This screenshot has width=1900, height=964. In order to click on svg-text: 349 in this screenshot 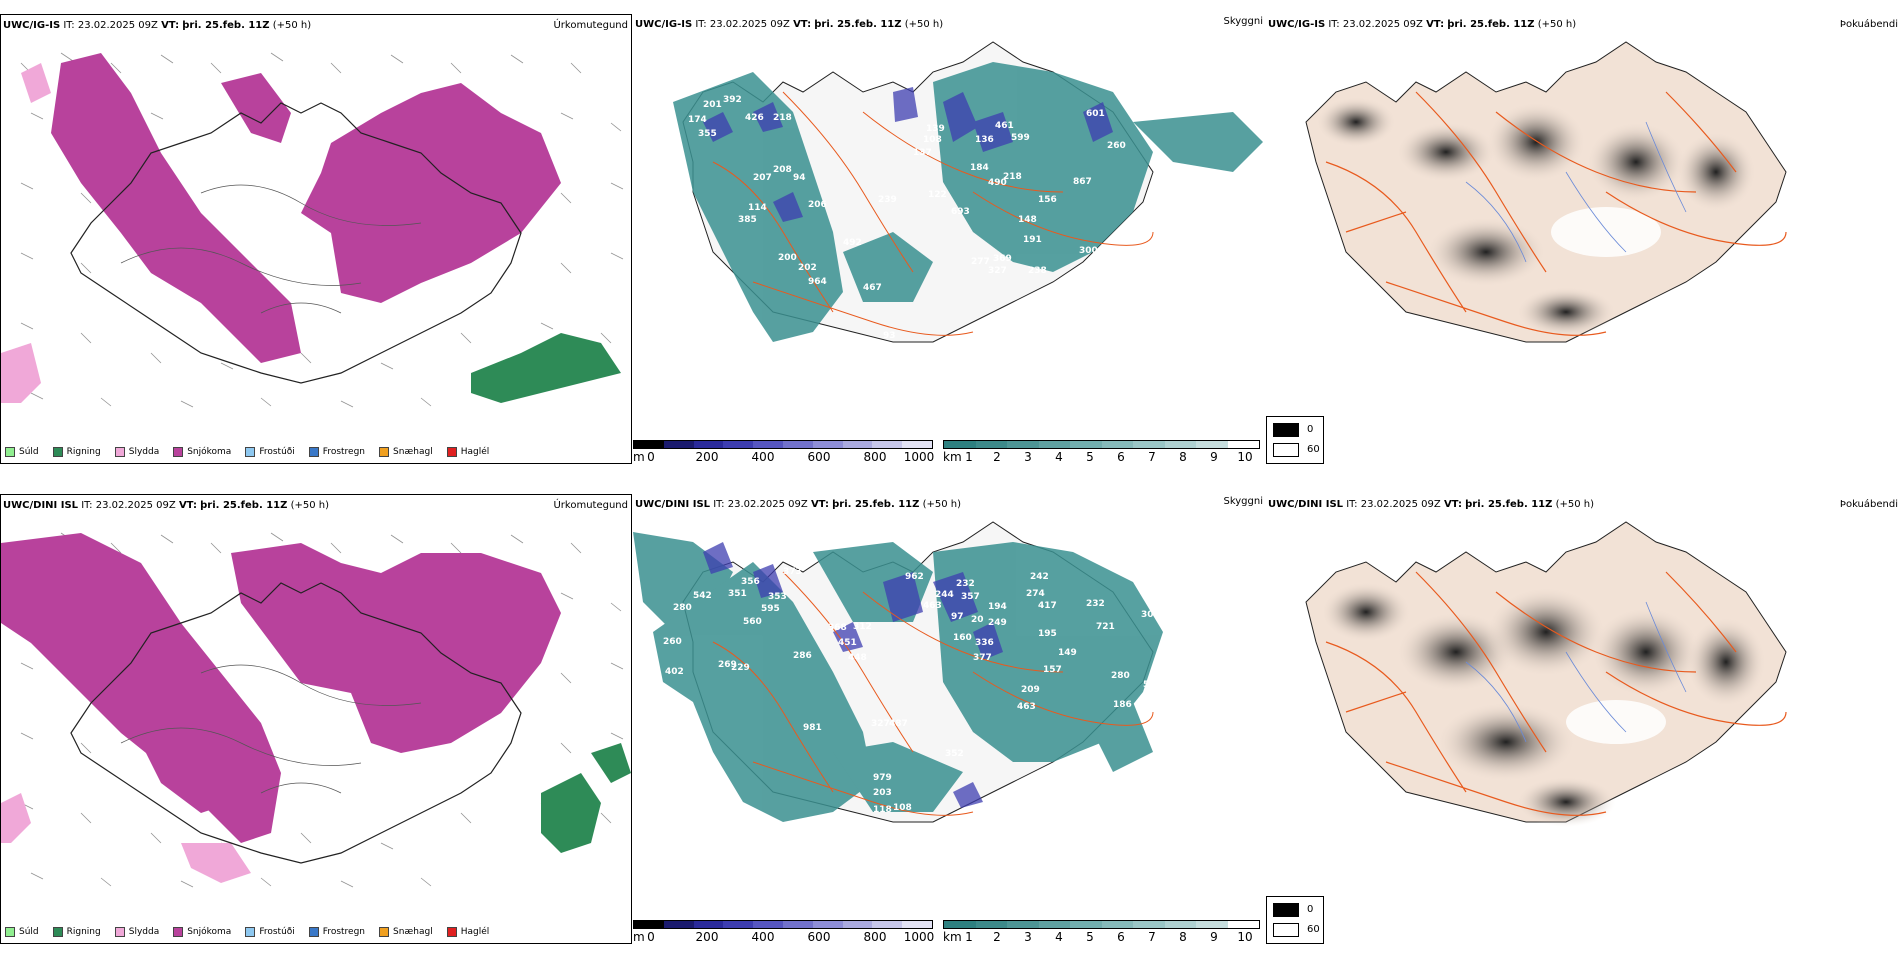, I will do `click(1170, 668)`.